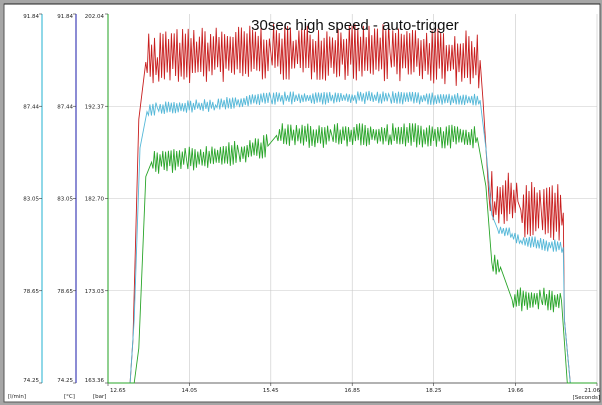 The image size is (602, 405). Describe the element at coordinates (95, 17) in the screenshot. I see `y-tick-label: 202.04` at that location.